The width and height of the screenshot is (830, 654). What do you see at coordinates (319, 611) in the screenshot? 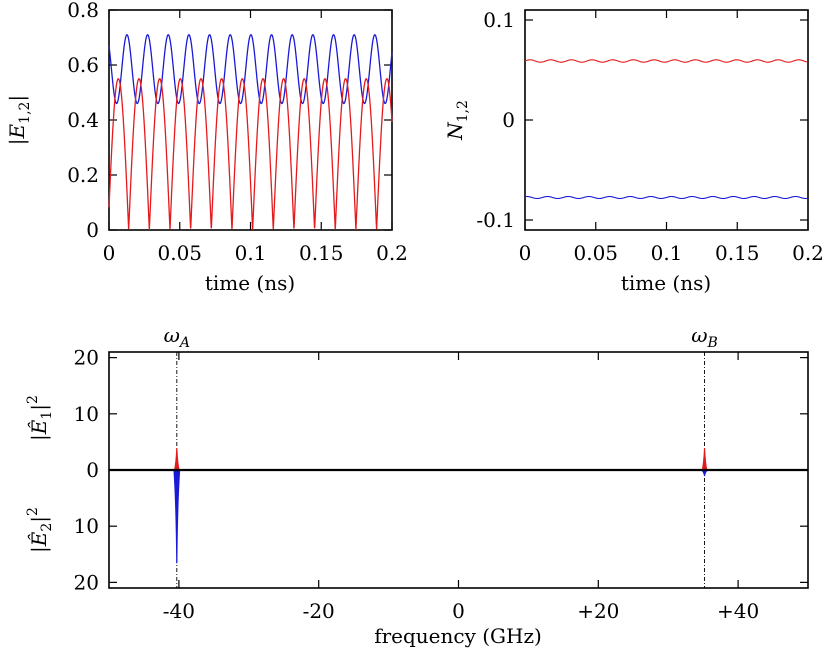
I see `x-tick-label: -20` at bounding box center [319, 611].